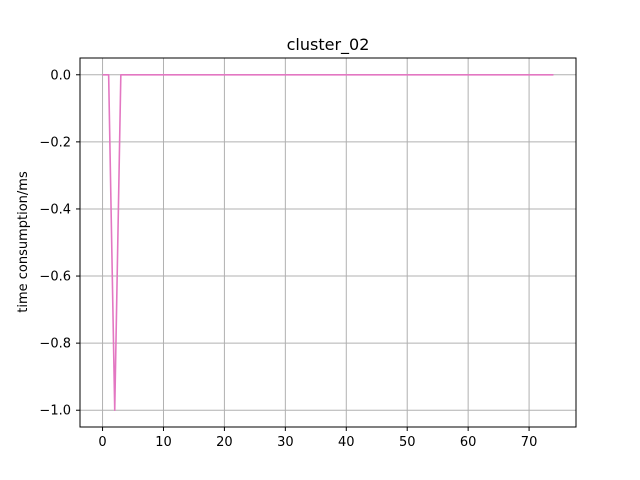 The width and height of the screenshot is (640, 480). What do you see at coordinates (23, 242) in the screenshot?
I see `y-axis-label: time consumption/ms` at bounding box center [23, 242].